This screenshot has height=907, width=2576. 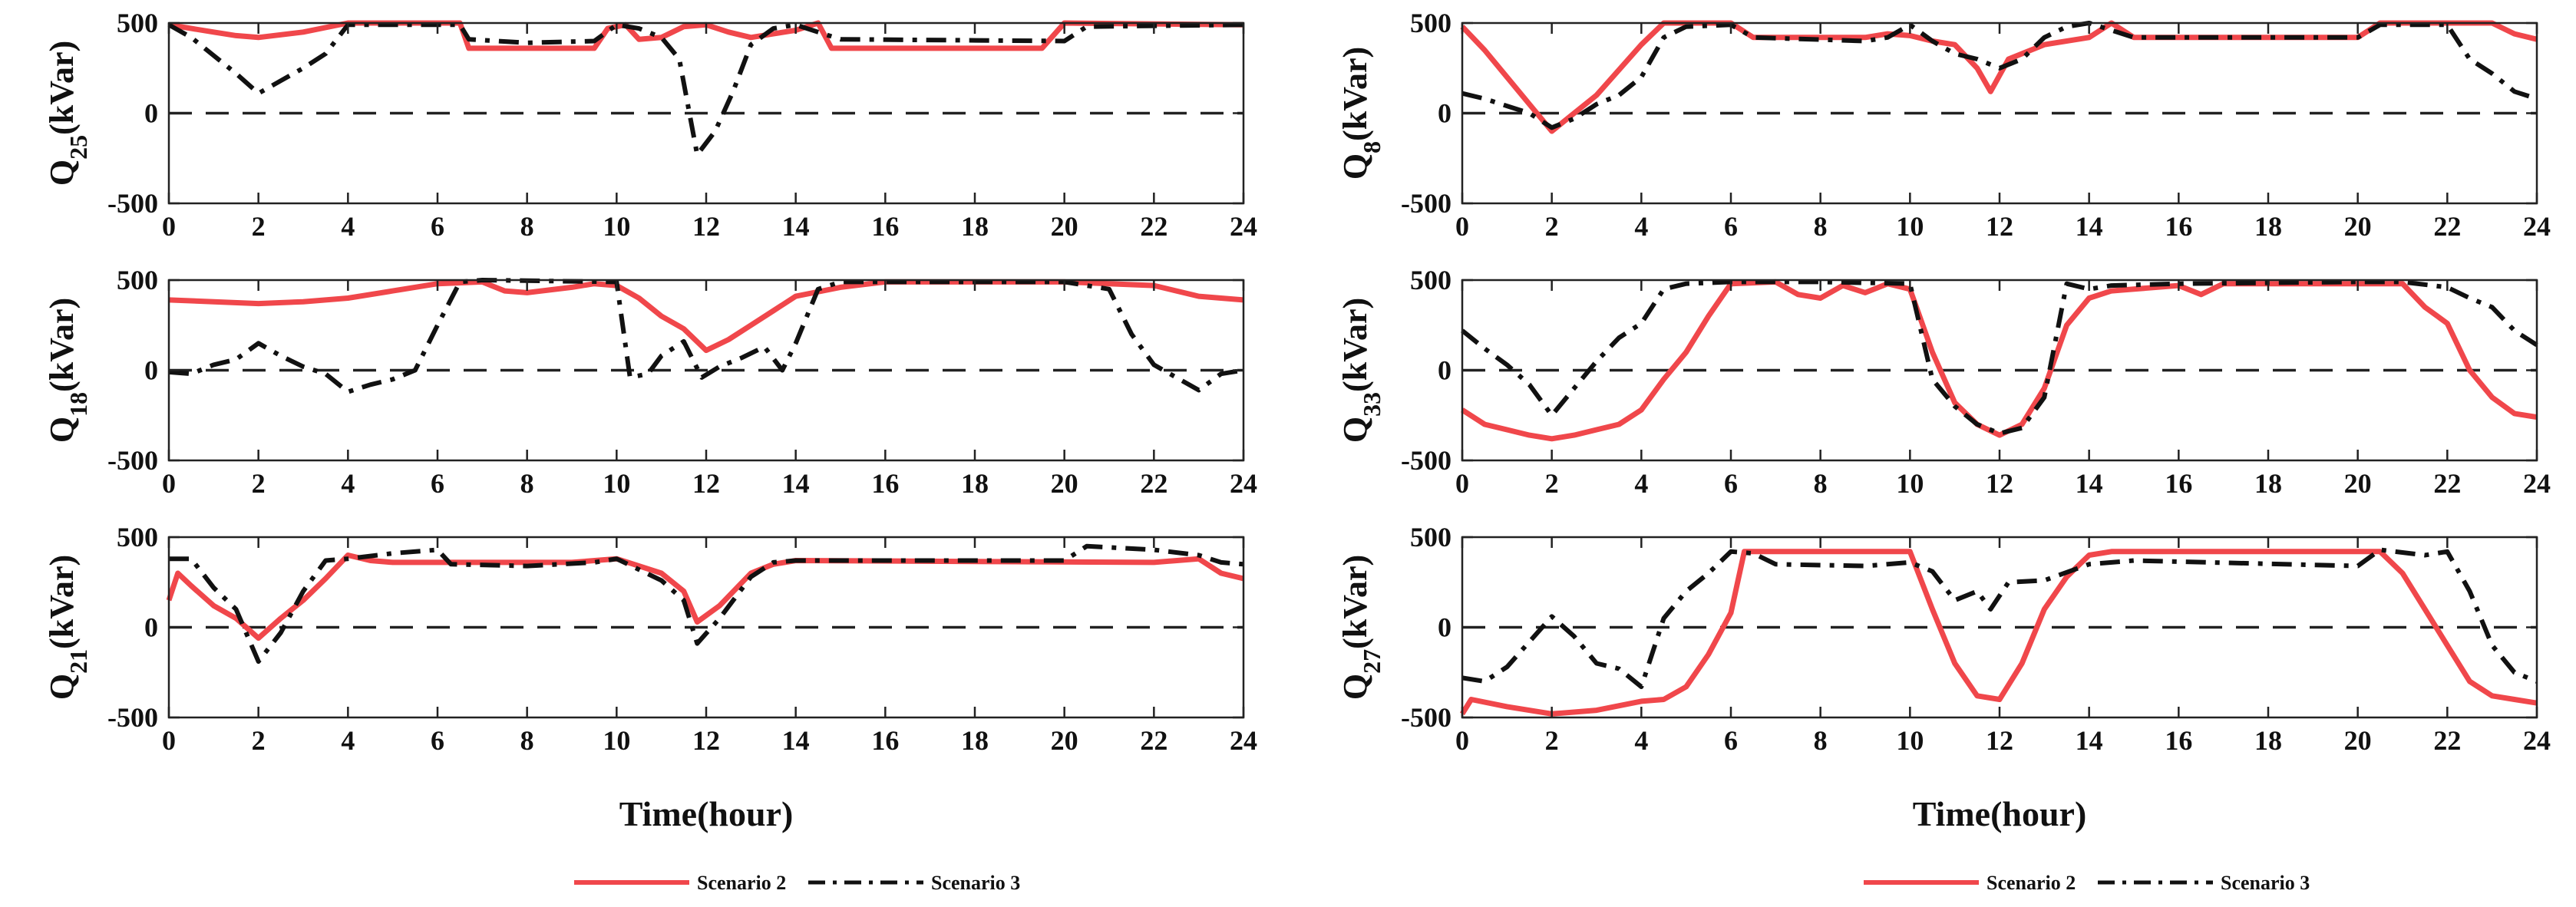 I want to click on y-axis-label: Q25(kVar), so click(x=67, y=113).